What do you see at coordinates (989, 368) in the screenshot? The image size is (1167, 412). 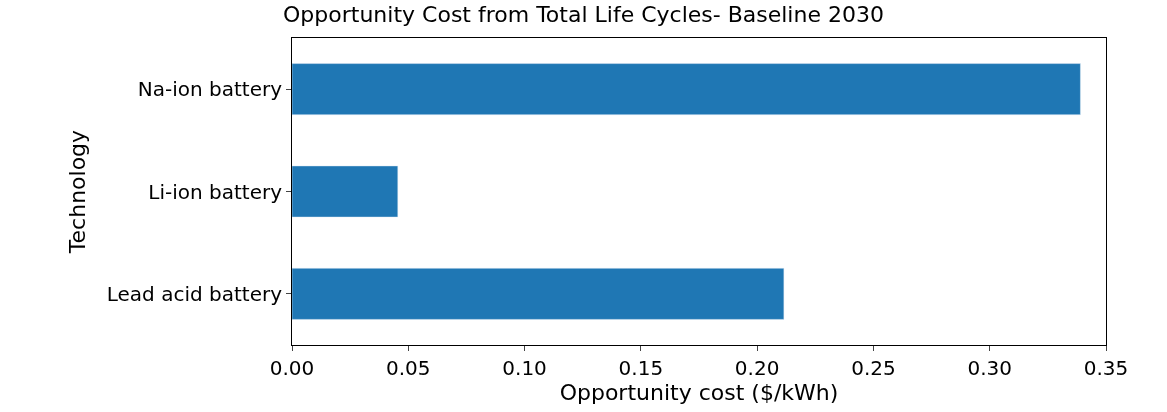 I see `x-tick-label: 0.30` at bounding box center [989, 368].